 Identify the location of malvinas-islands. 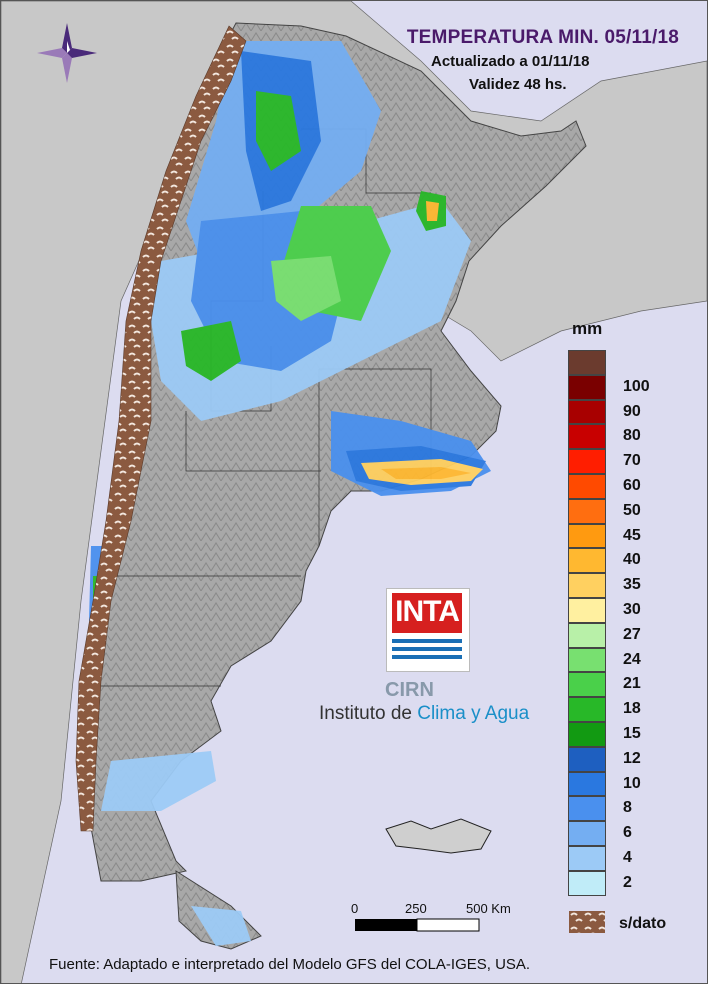
(438, 836).